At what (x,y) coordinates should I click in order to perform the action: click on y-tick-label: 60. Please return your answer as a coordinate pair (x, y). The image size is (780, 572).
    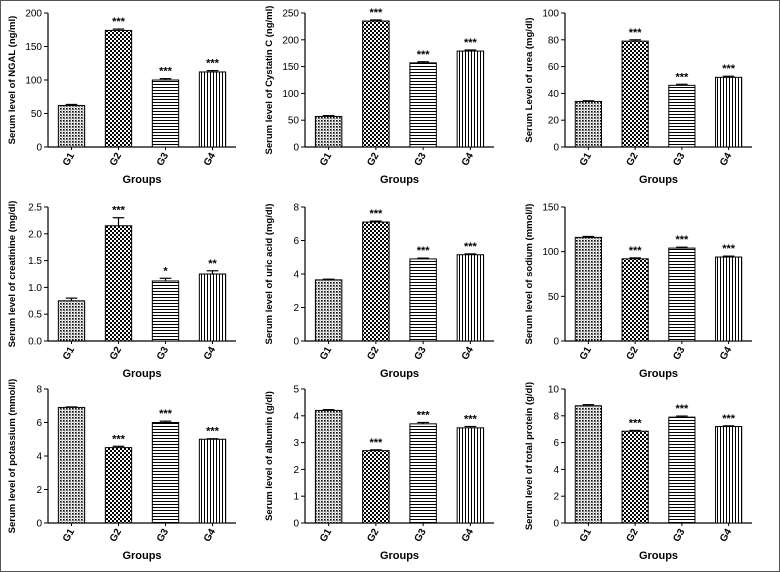
    Looking at the image, I should click on (554, 67).